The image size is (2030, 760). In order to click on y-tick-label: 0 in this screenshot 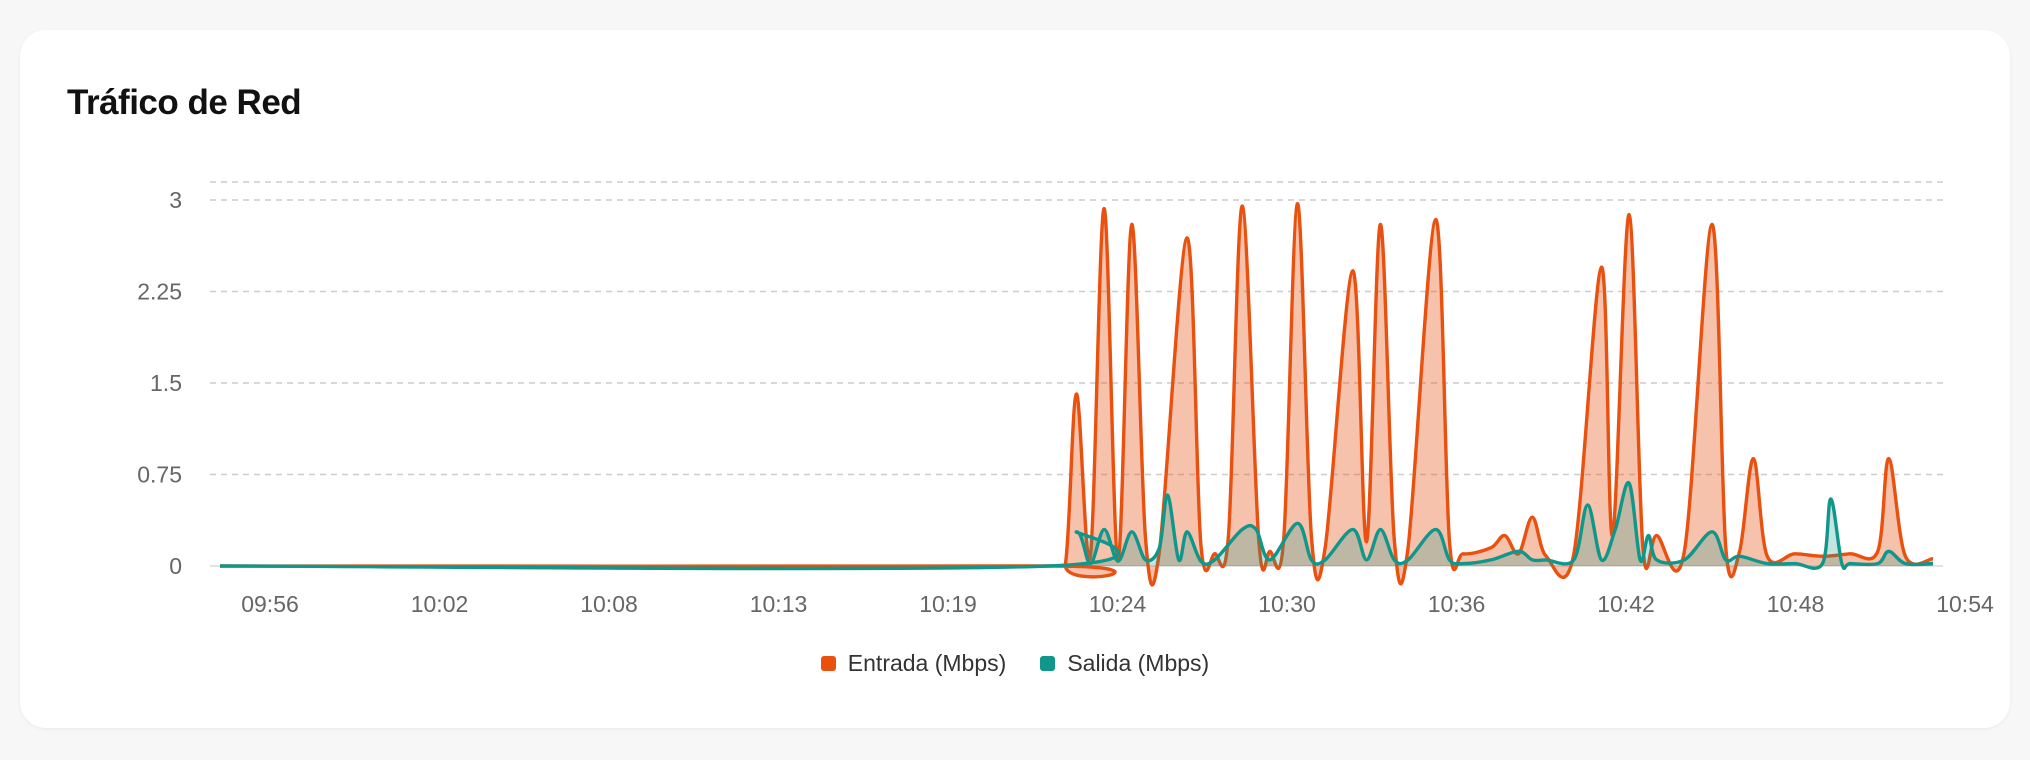, I will do `click(175, 566)`.